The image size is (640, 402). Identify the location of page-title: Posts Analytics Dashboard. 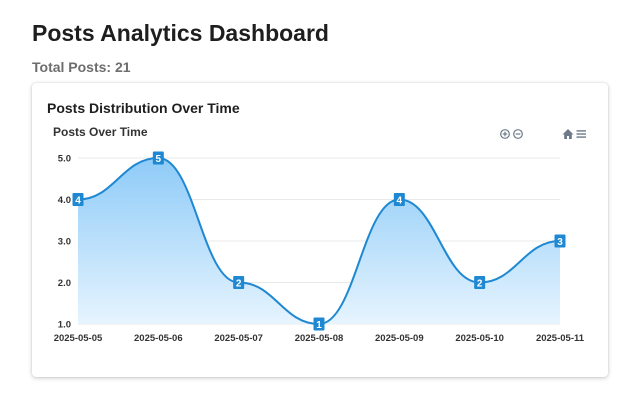
(180, 33).